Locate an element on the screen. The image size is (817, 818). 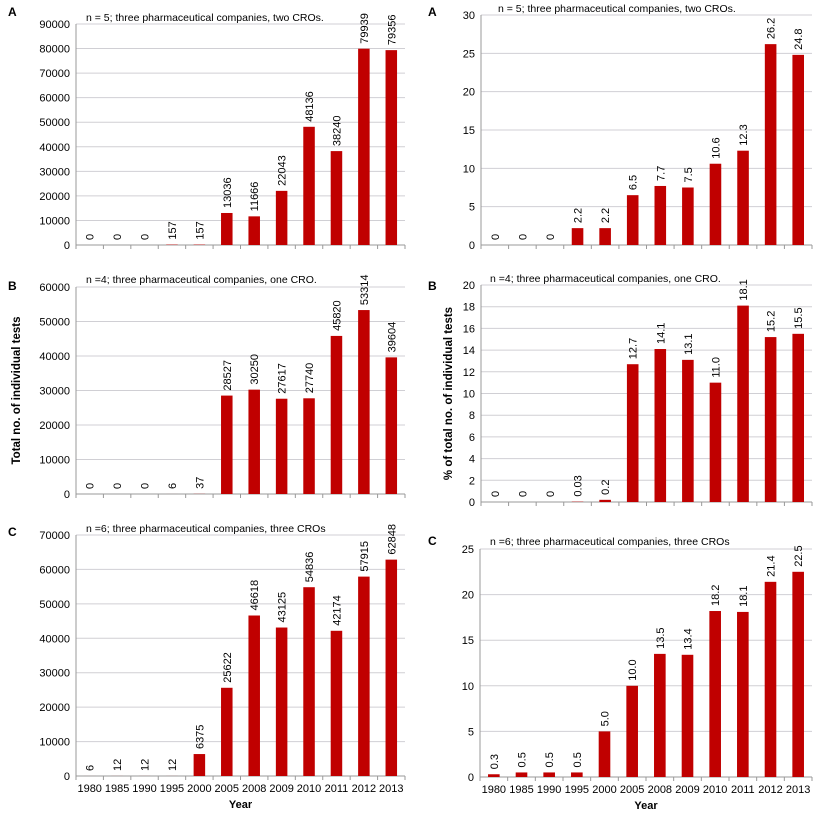
data-label: 0.5 is located at coordinates (578, 759).